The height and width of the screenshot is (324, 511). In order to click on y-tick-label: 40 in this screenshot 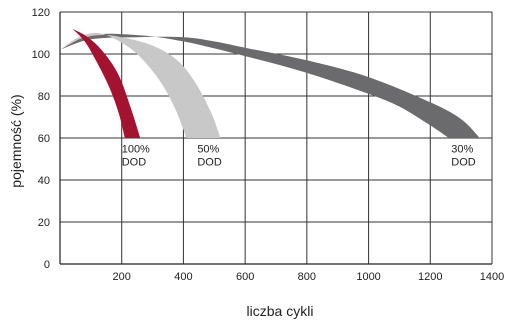, I will do `click(44, 181)`.